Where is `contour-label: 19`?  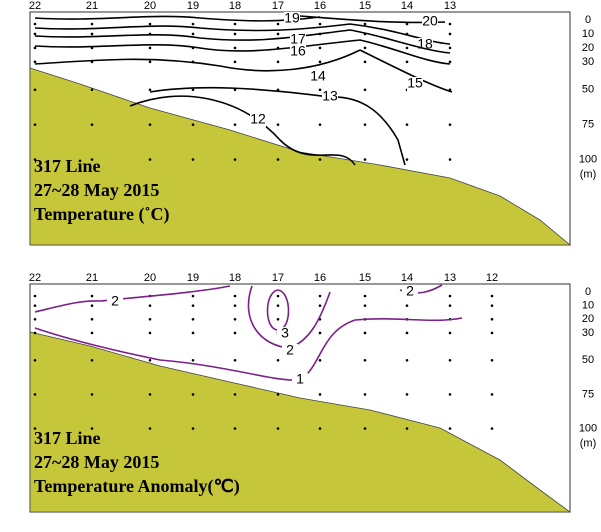
contour-label: 19 is located at coordinates (292, 18).